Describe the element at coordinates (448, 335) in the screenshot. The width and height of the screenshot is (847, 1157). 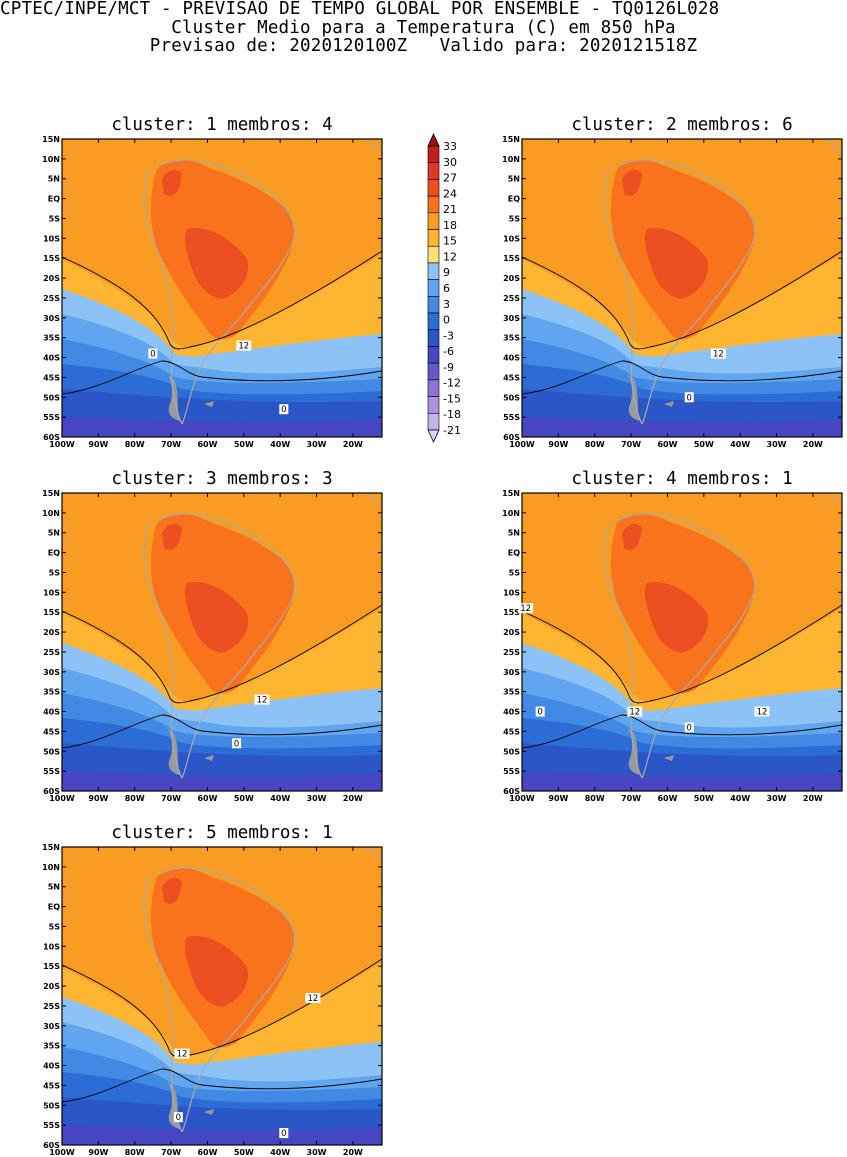
I see `colorbar-label: -3` at that location.